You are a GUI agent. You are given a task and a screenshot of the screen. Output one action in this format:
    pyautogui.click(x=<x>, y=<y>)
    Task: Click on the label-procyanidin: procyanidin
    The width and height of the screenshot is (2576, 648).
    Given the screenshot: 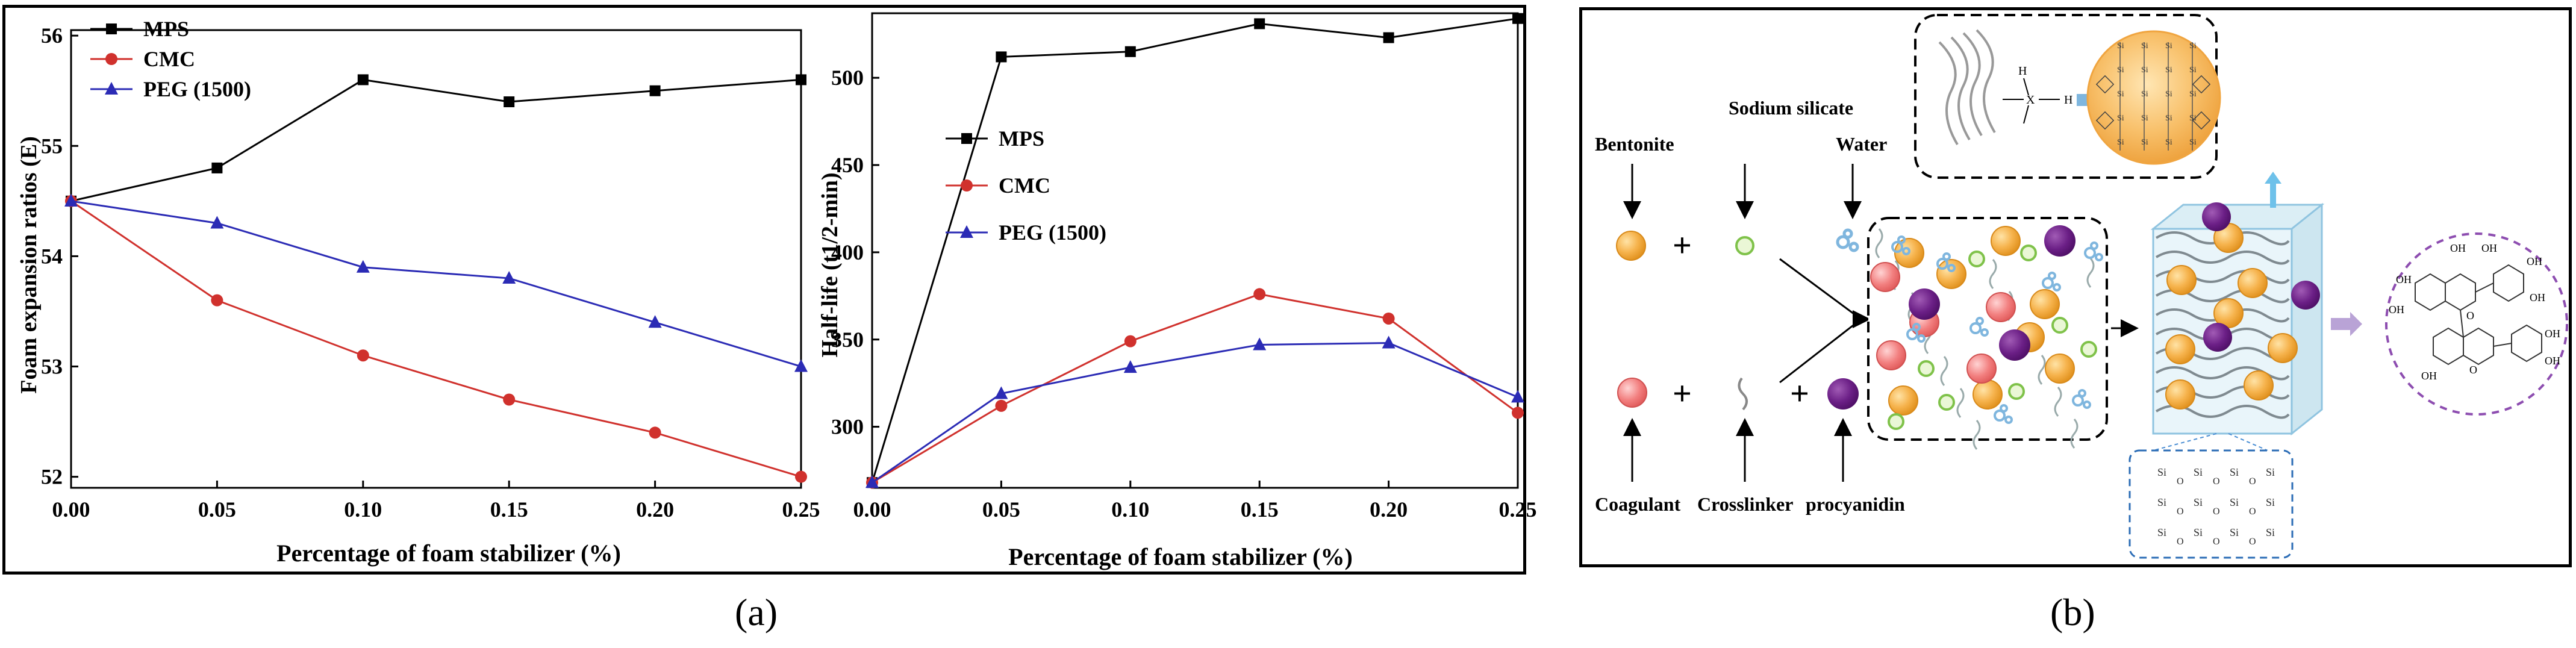 What is the action you would take?
    pyautogui.click(x=1855, y=504)
    